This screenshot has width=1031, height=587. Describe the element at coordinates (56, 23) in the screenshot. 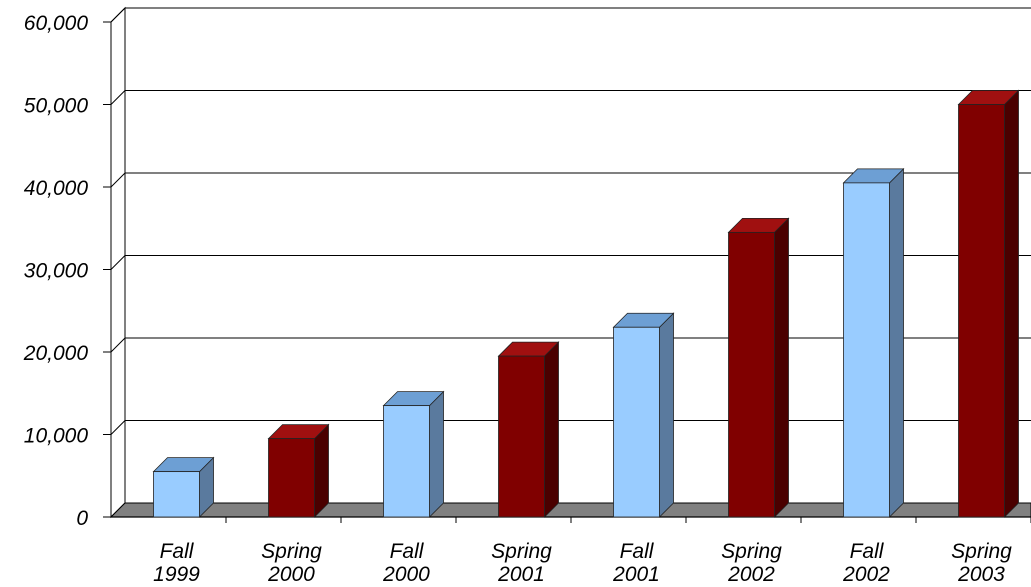

I see `y-tick-label: 60,000` at that location.